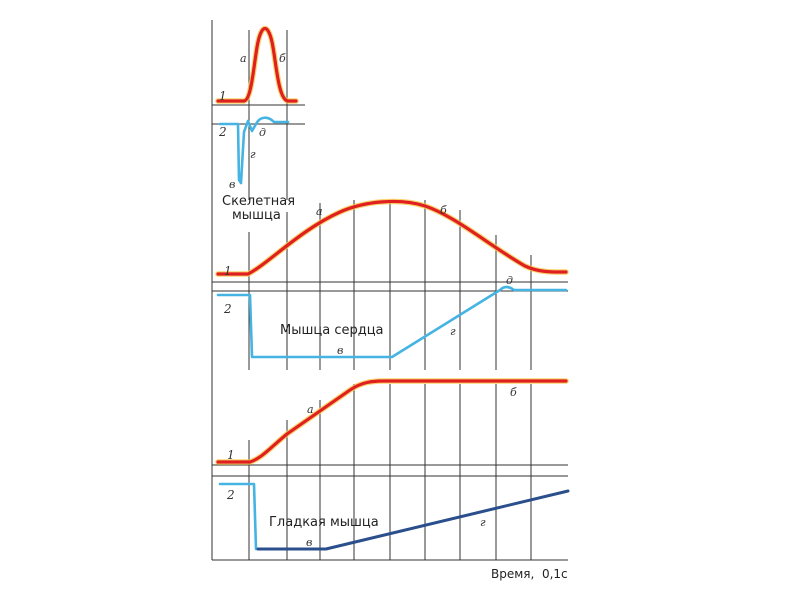 The image size is (800, 600). What do you see at coordinates (243, 58) in the screenshot?
I see `skeletal-label-a: а` at bounding box center [243, 58].